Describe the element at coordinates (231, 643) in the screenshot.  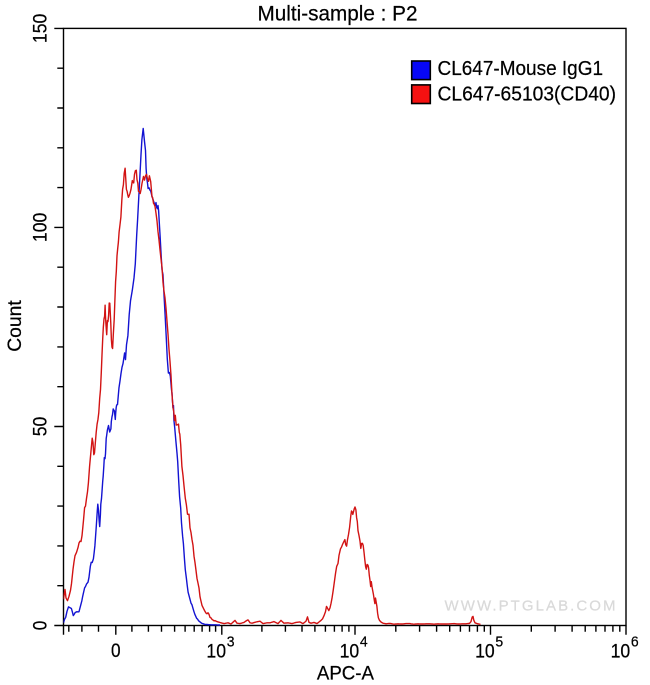
I see `svg-text: 3` at that location.